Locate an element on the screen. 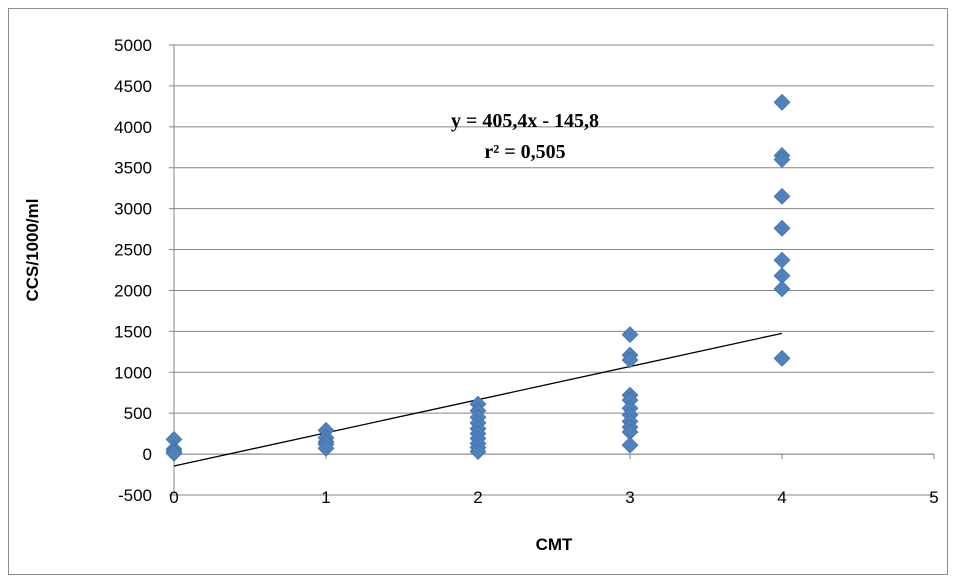 The image size is (956, 583). x-axis-title: CMT is located at coordinates (554, 544).